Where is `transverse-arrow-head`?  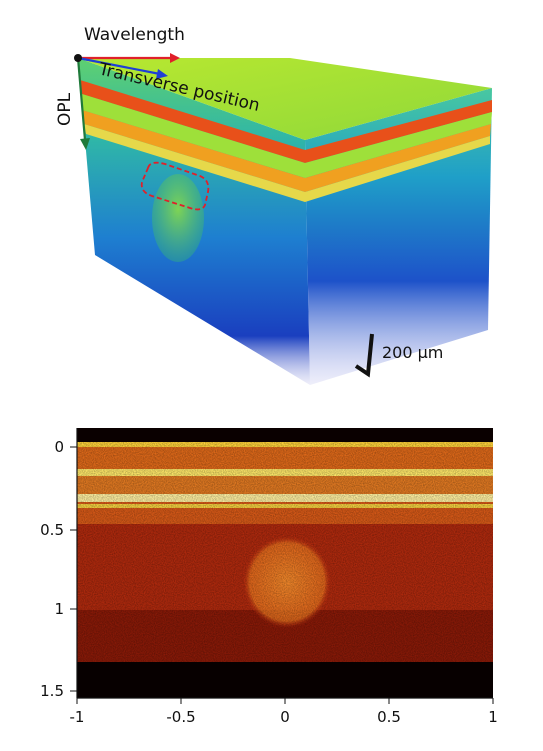 transverse-arrow-head is located at coordinates (162, 74).